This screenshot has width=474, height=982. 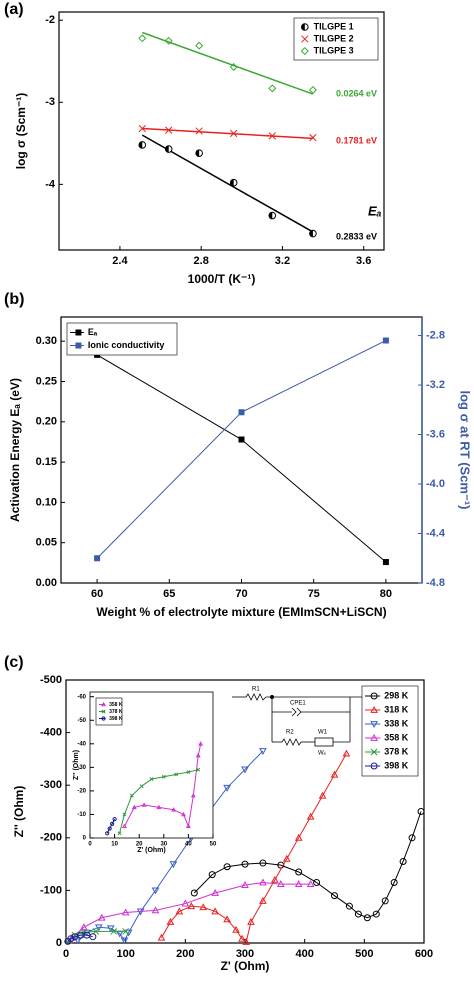 I want to click on y-tick-label: -20, so click(x=81, y=791).